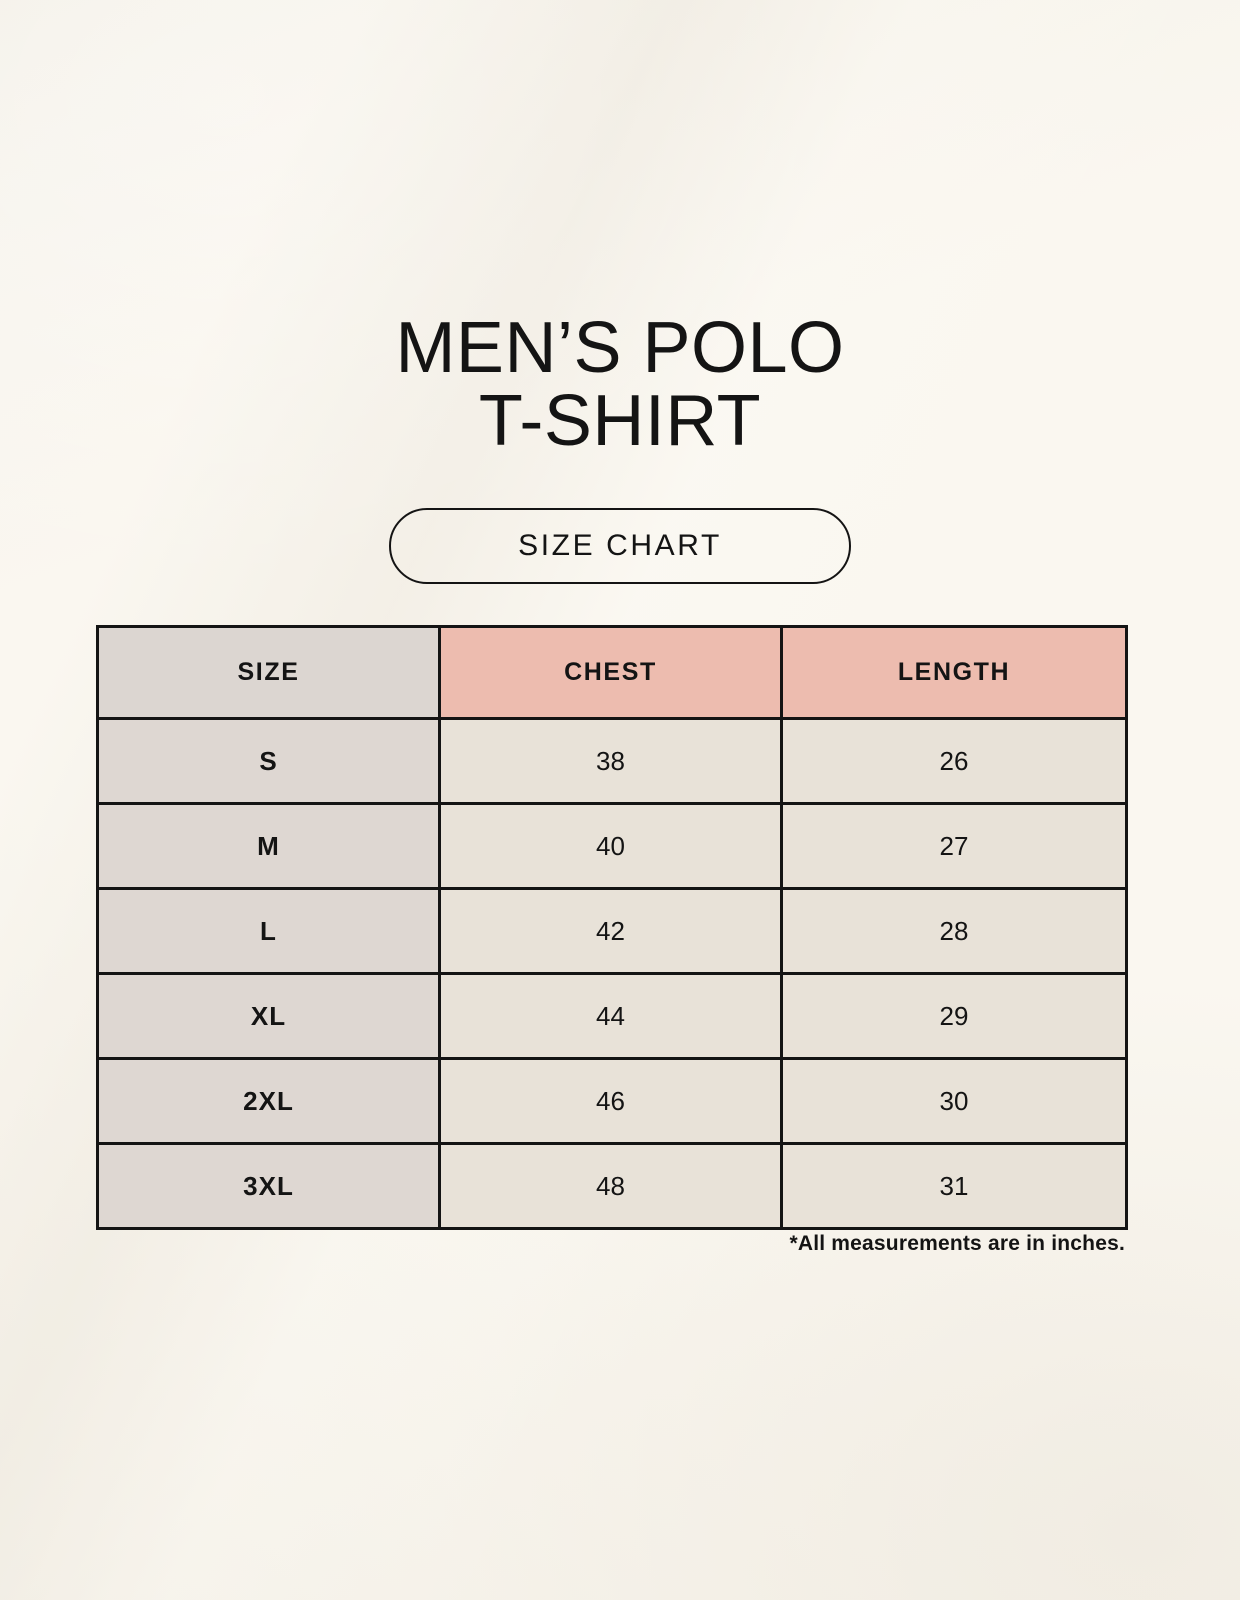  I want to click on cell-length: 29, so click(954, 1016).